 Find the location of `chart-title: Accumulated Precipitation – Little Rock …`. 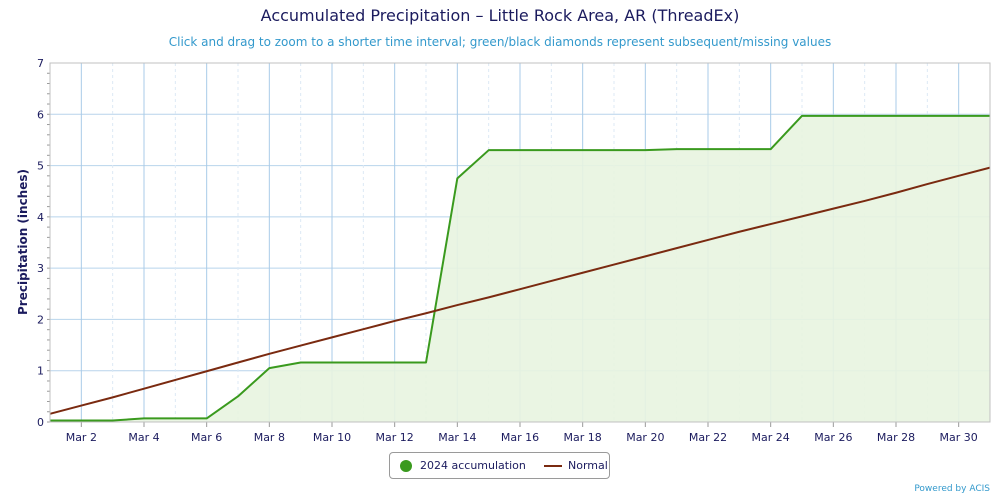

chart-title: Accumulated Precipitation – Little Rock … is located at coordinates (500, 15).